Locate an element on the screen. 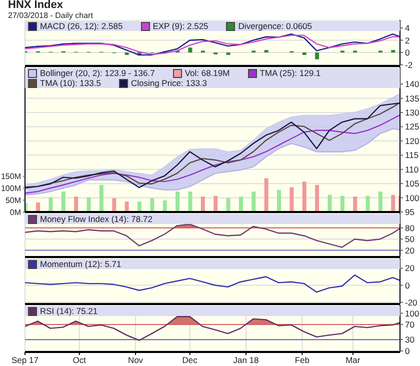  y-tick-label: 120 is located at coordinates (412, 141).